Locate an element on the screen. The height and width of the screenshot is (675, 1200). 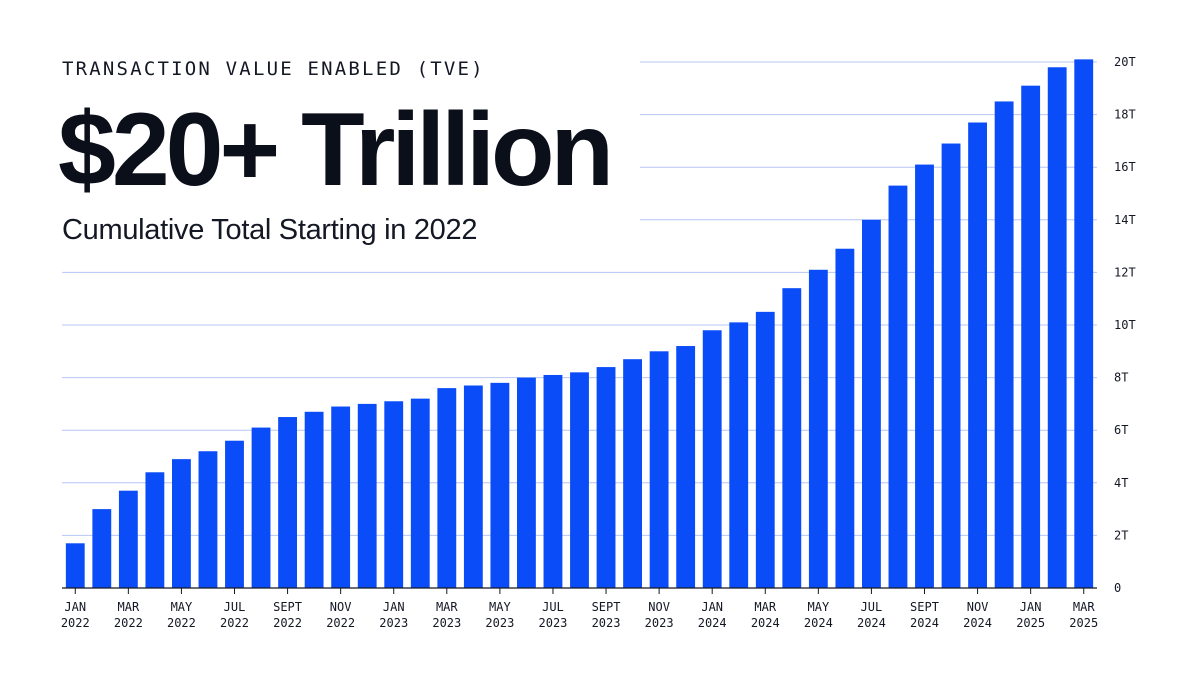
y-axis-tick-labels: 0 2T 4T 6T 8T 10T 12T 14T 16T 18T 20T is located at coordinates (1125, 325).